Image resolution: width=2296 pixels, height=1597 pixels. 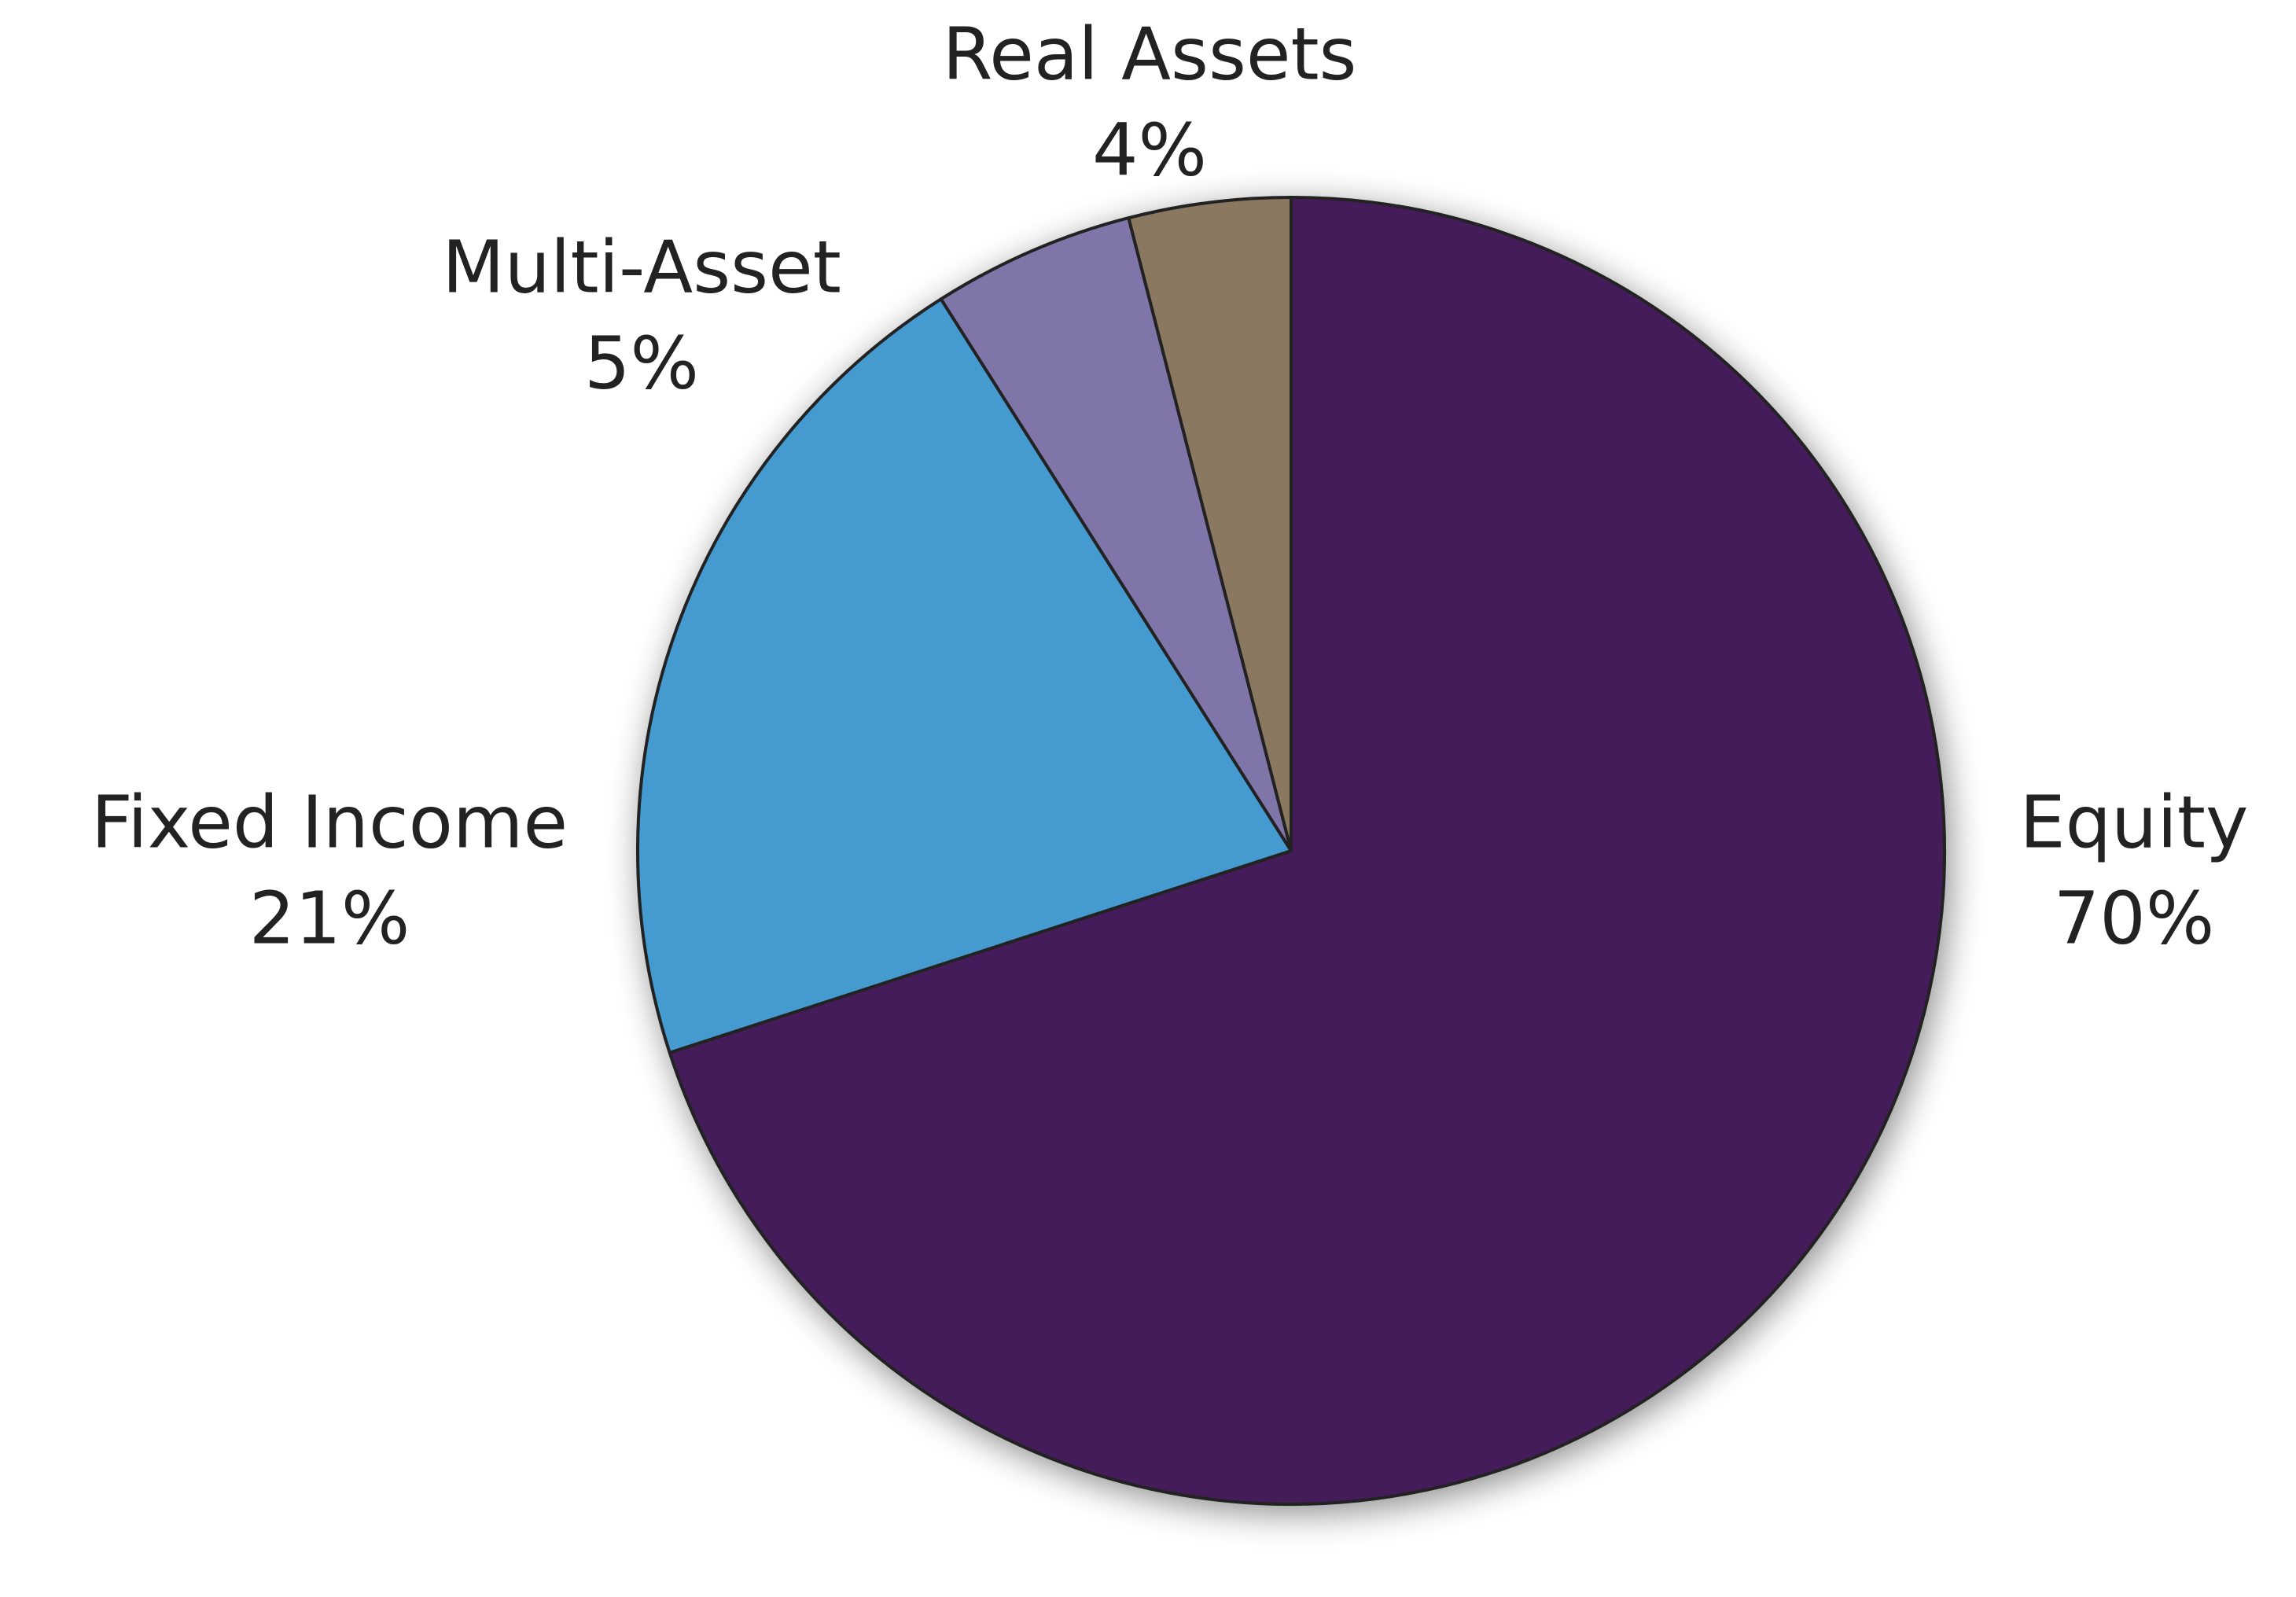 I want to click on slice-label: Equity, so click(x=2134, y=822).